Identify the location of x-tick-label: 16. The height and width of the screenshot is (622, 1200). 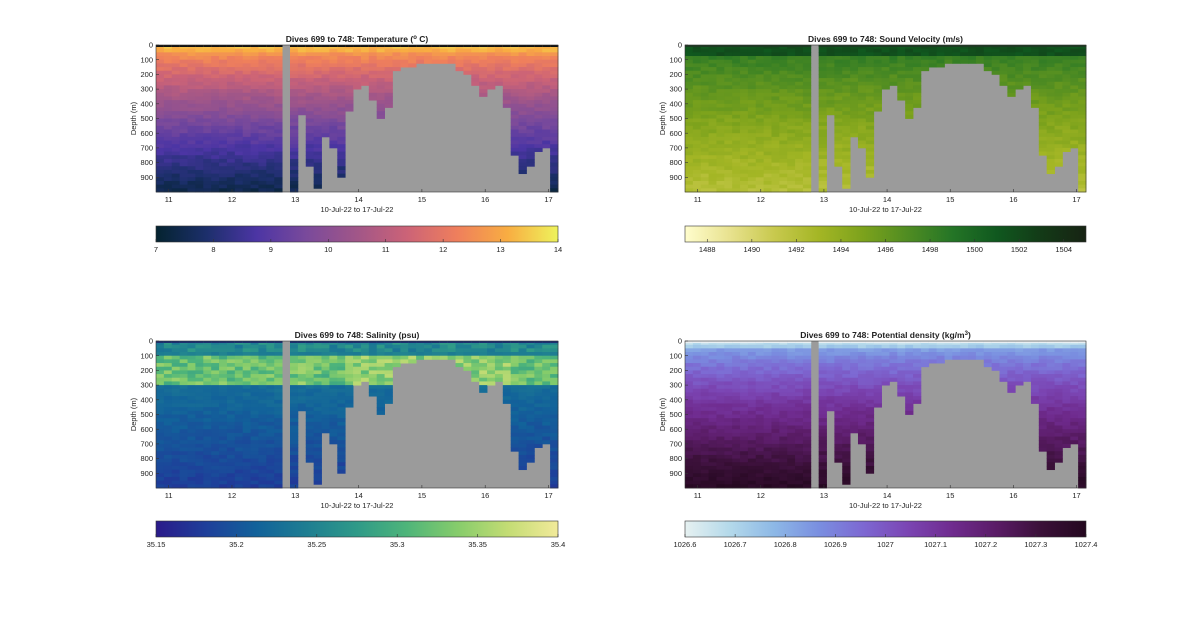
(1013, 199).